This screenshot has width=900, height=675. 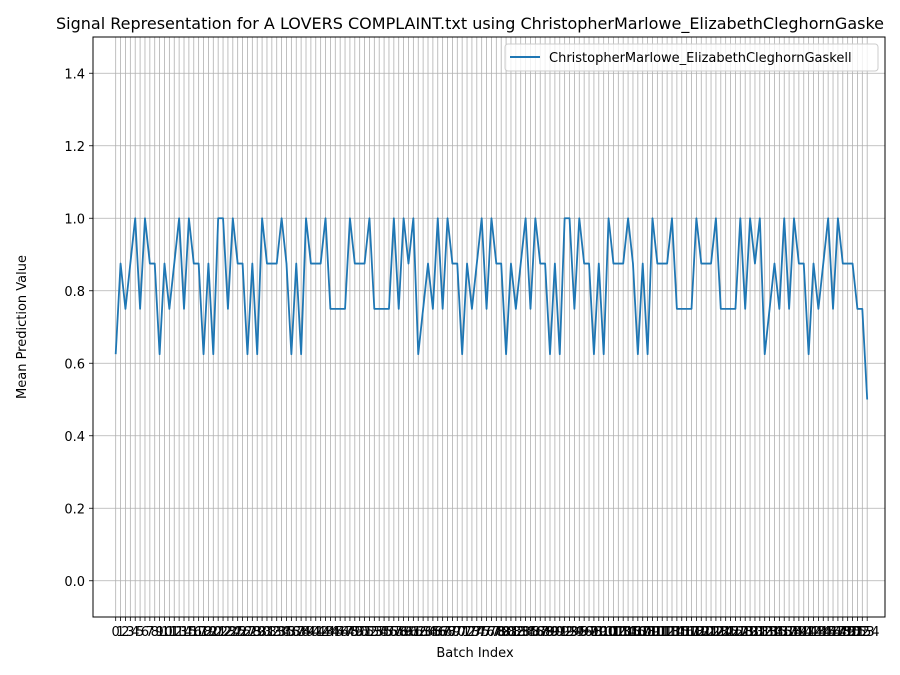 What do you see at coordinates (579, 632) in the screenshot?
I see `x-tick-label: 95` at bounding box center [579, 632].